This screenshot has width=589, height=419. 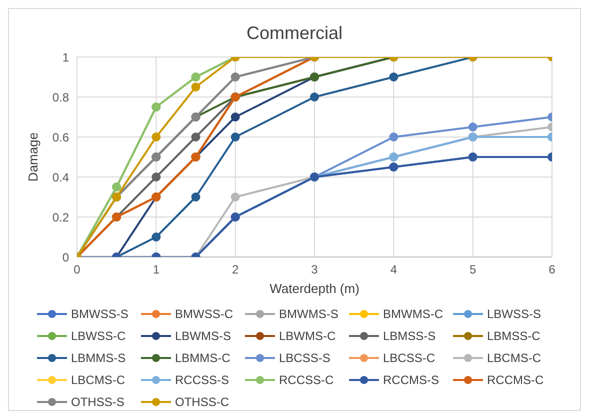 I want to click on legend-label: LBWMS-C, so click(x=307, y=336).